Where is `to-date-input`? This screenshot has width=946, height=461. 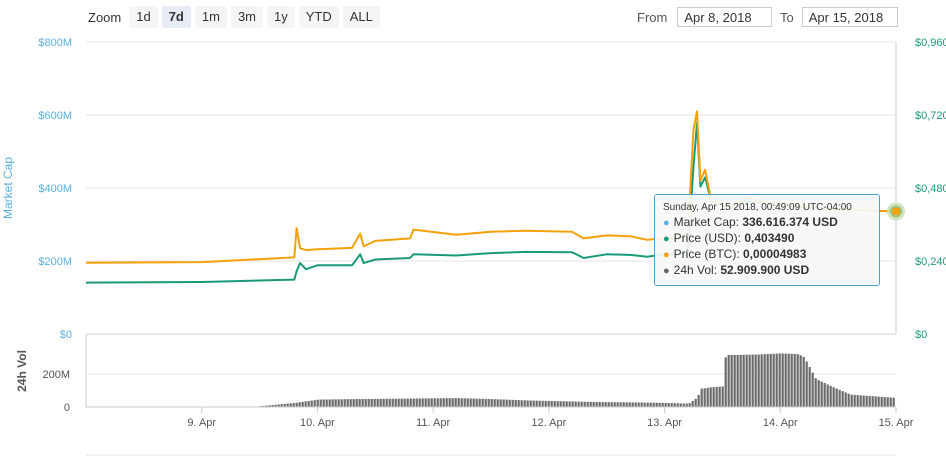
to-date-input is located at coordinates (849, 17).